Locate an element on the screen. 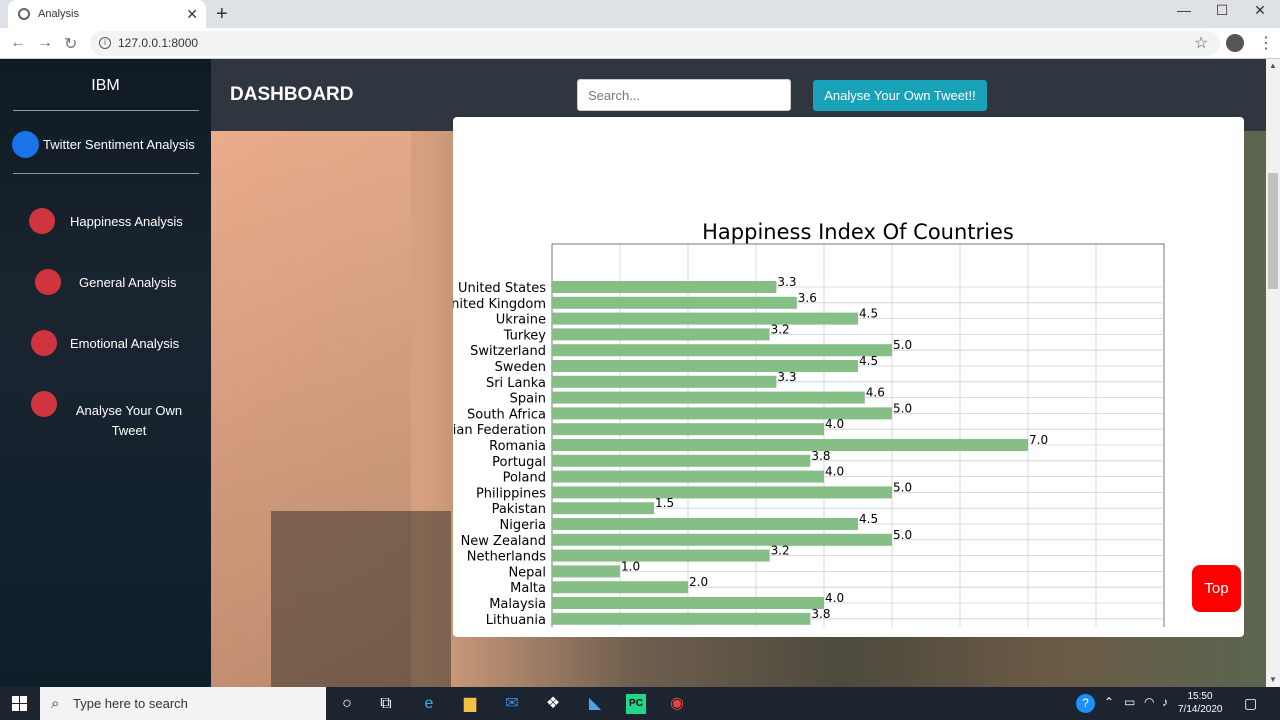 The width and height of the screenshot is (1280, 720). divider is located at coordinates (106, 173).